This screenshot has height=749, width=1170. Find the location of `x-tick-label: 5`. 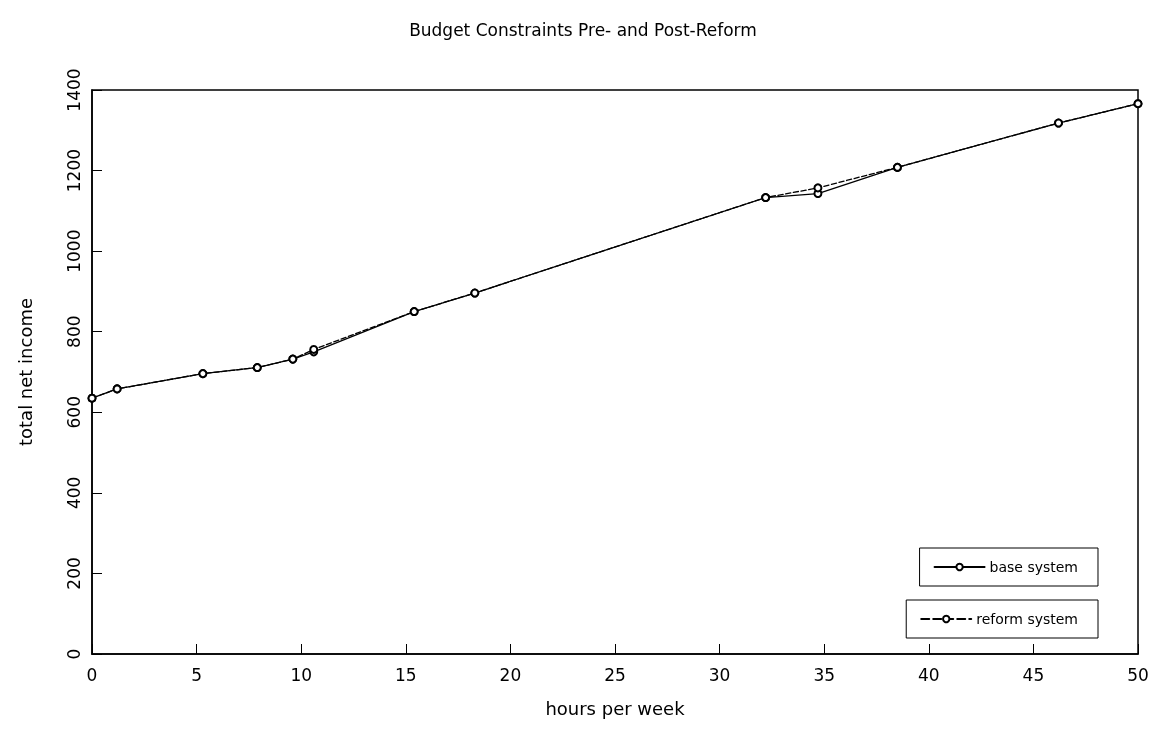

x-tick-label: 5 is located at coordinates (197, 674).